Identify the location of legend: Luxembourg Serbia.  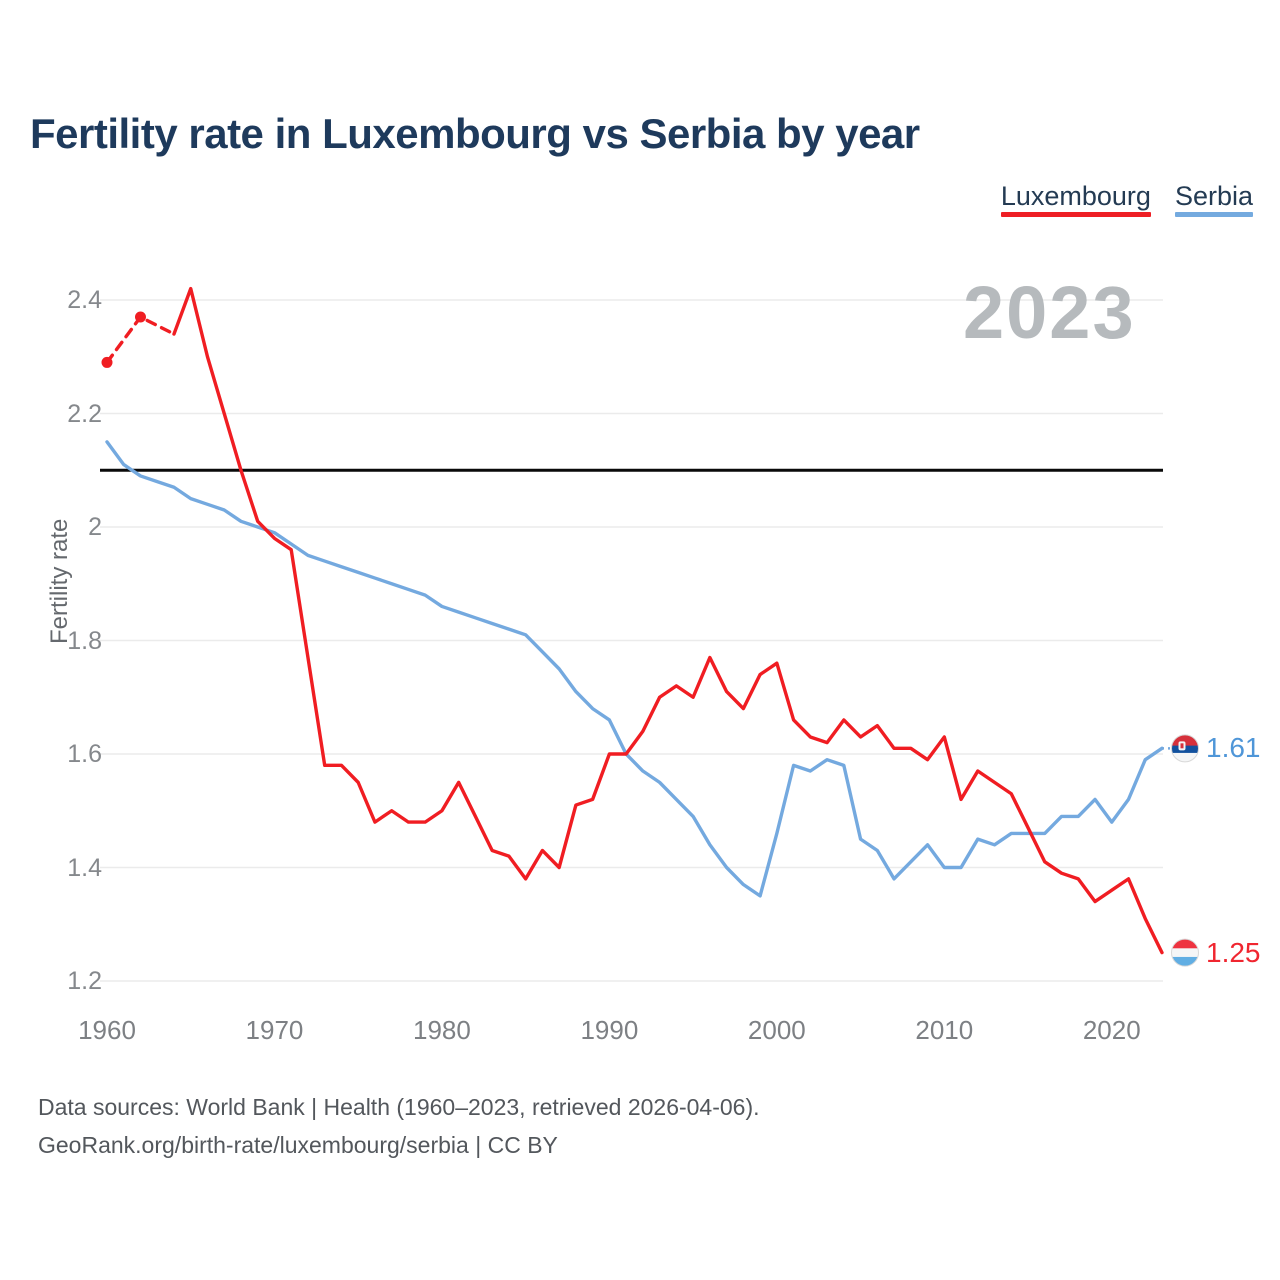
(1126, 199).